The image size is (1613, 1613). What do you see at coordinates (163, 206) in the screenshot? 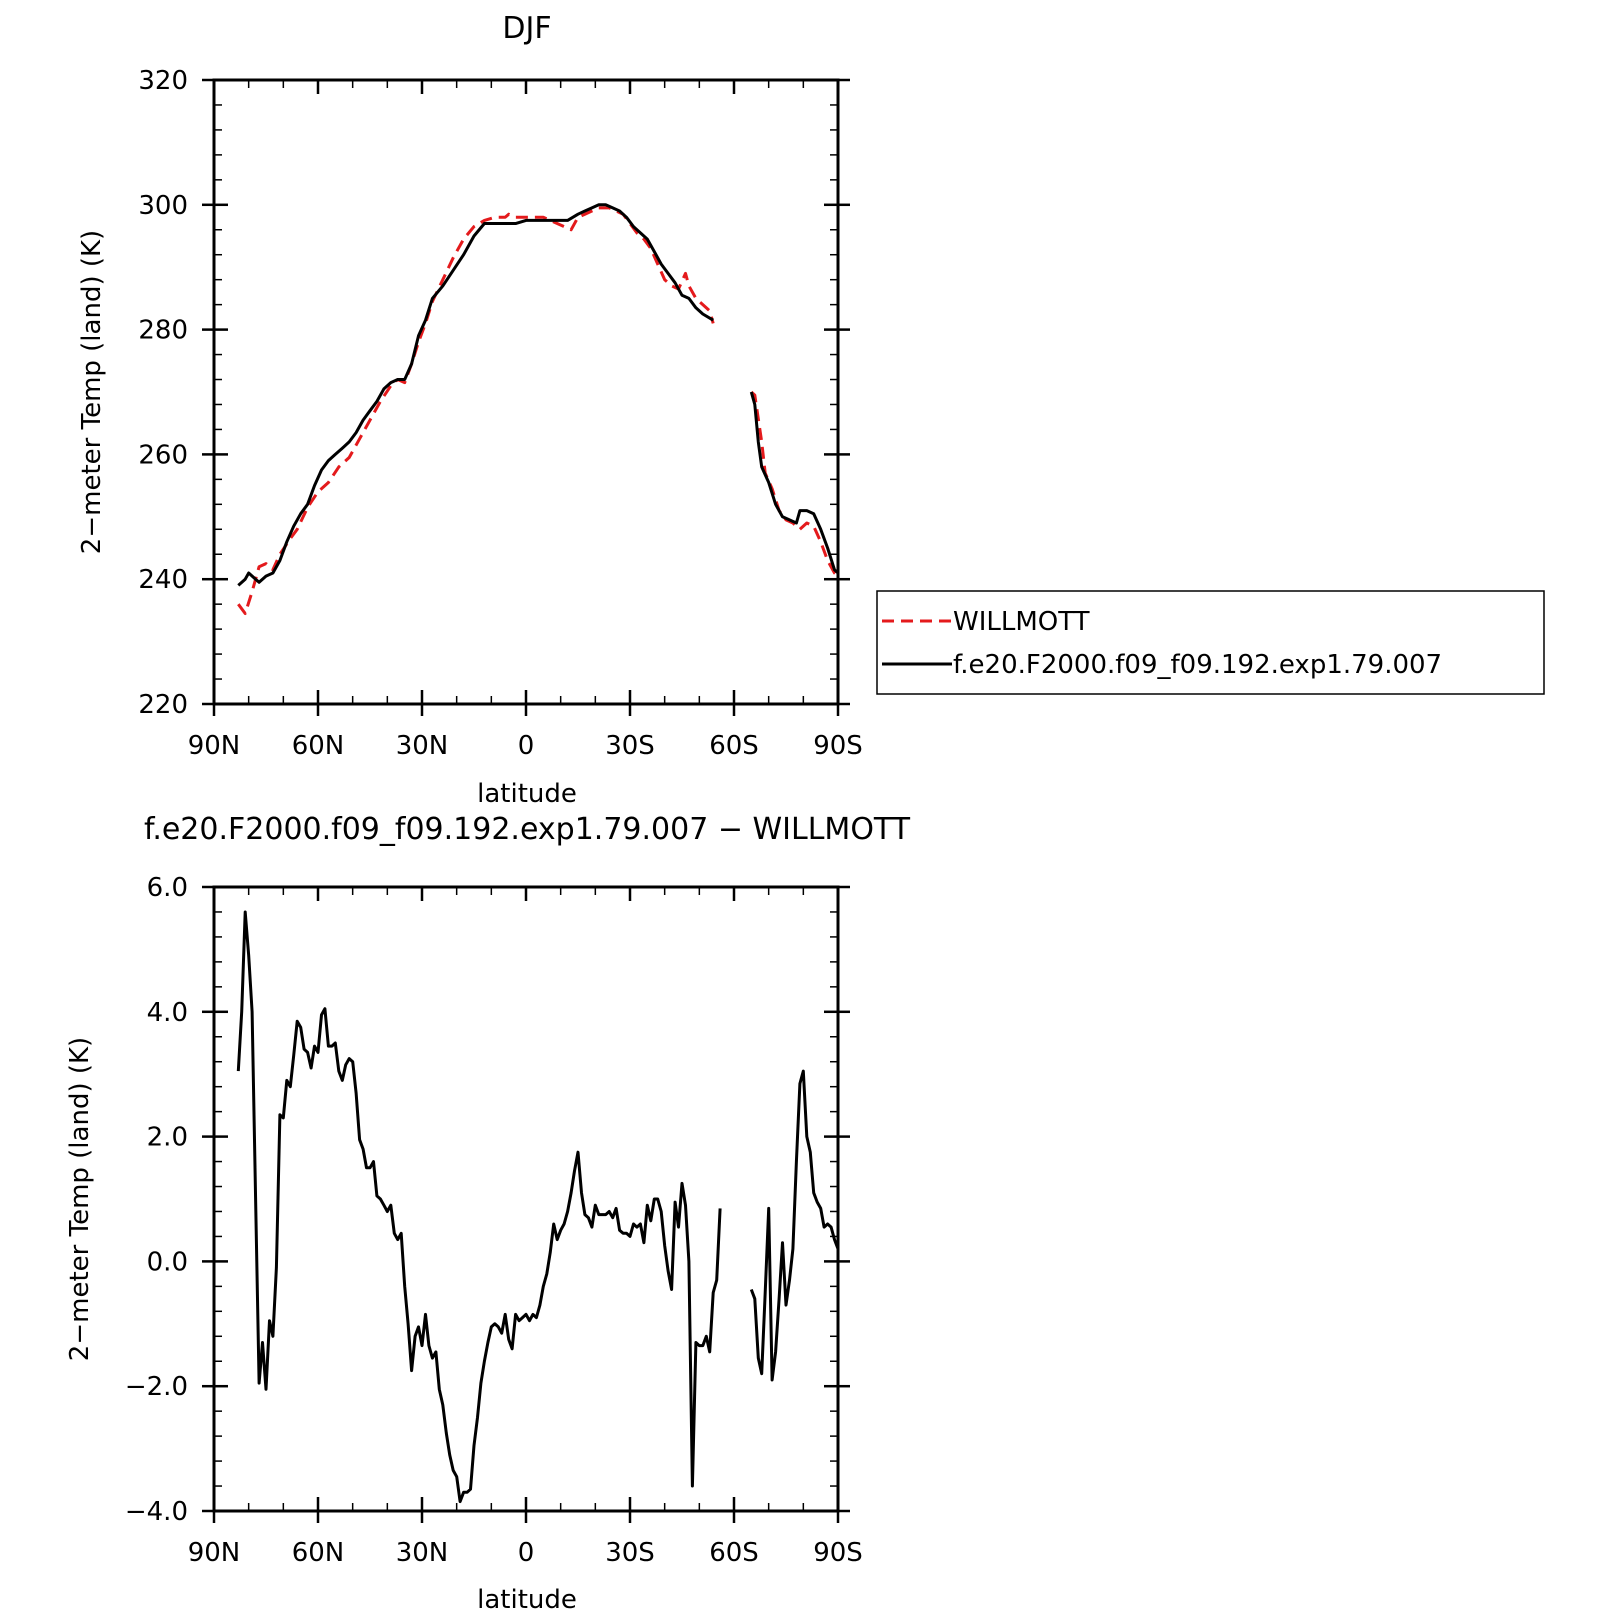
I see `y-tick-label: 300` at bounding box center [163, 206].